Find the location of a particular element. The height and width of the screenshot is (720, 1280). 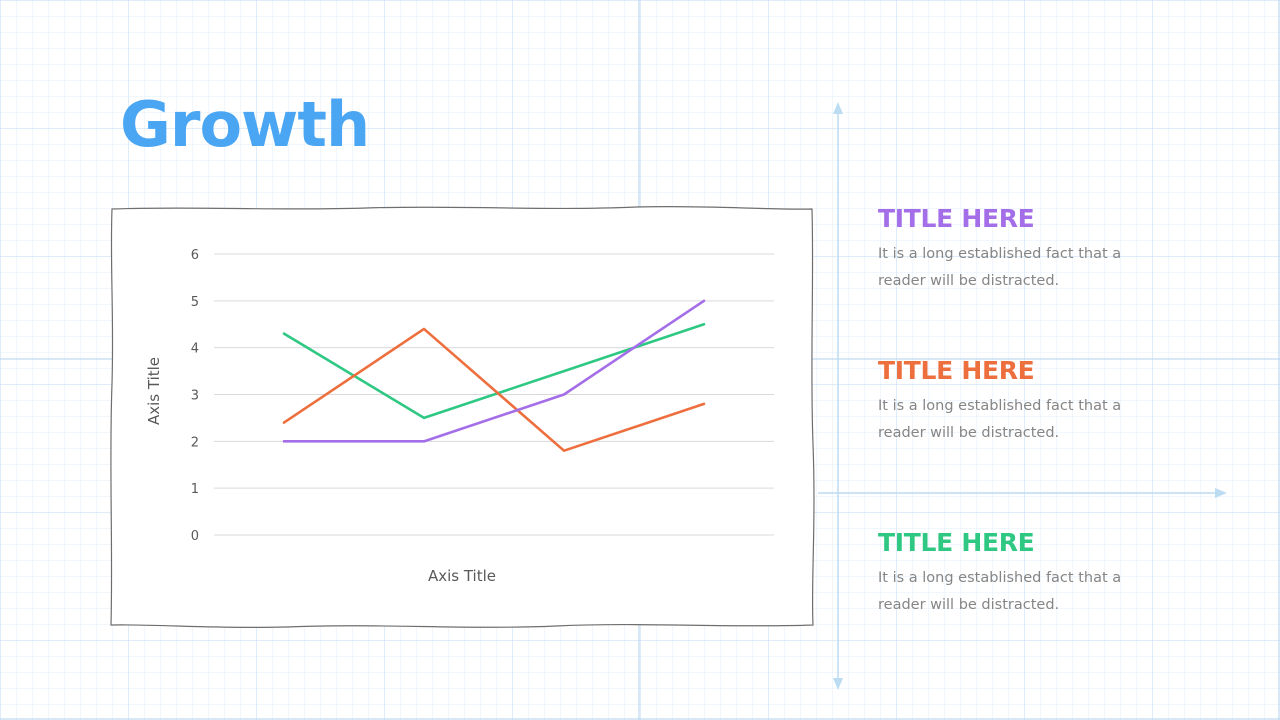

y-tick-label: 5 is located at coordinates (195, 302).